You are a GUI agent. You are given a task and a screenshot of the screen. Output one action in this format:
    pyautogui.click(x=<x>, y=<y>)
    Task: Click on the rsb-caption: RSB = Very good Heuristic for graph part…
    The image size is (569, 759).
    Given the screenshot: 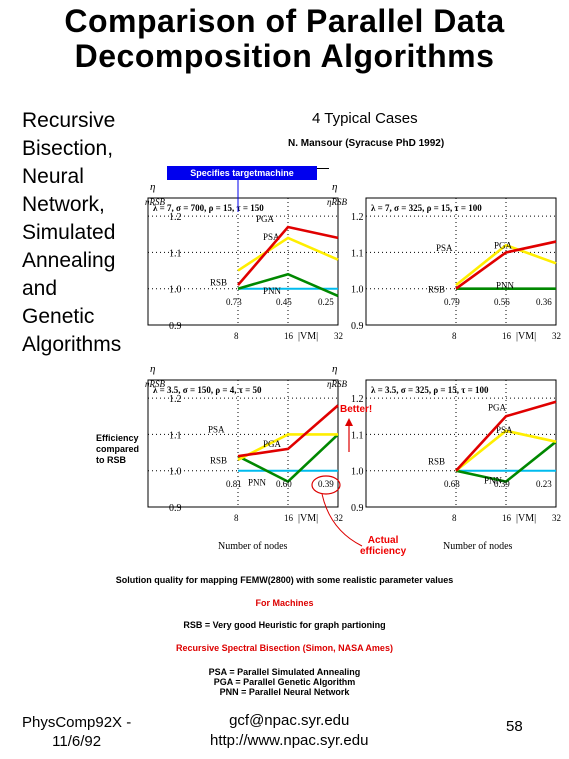 What is the action you would take?
    pyautogui.click(x=284, y=625)
    